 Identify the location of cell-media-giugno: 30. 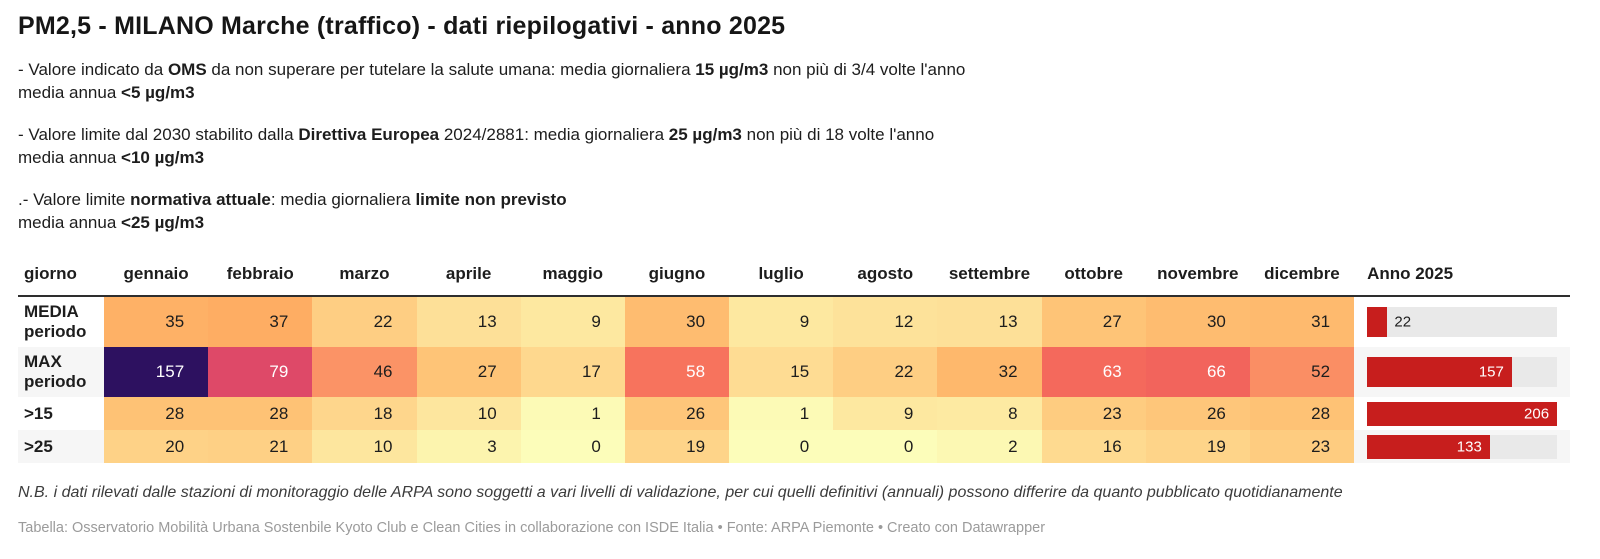
(677, 322).